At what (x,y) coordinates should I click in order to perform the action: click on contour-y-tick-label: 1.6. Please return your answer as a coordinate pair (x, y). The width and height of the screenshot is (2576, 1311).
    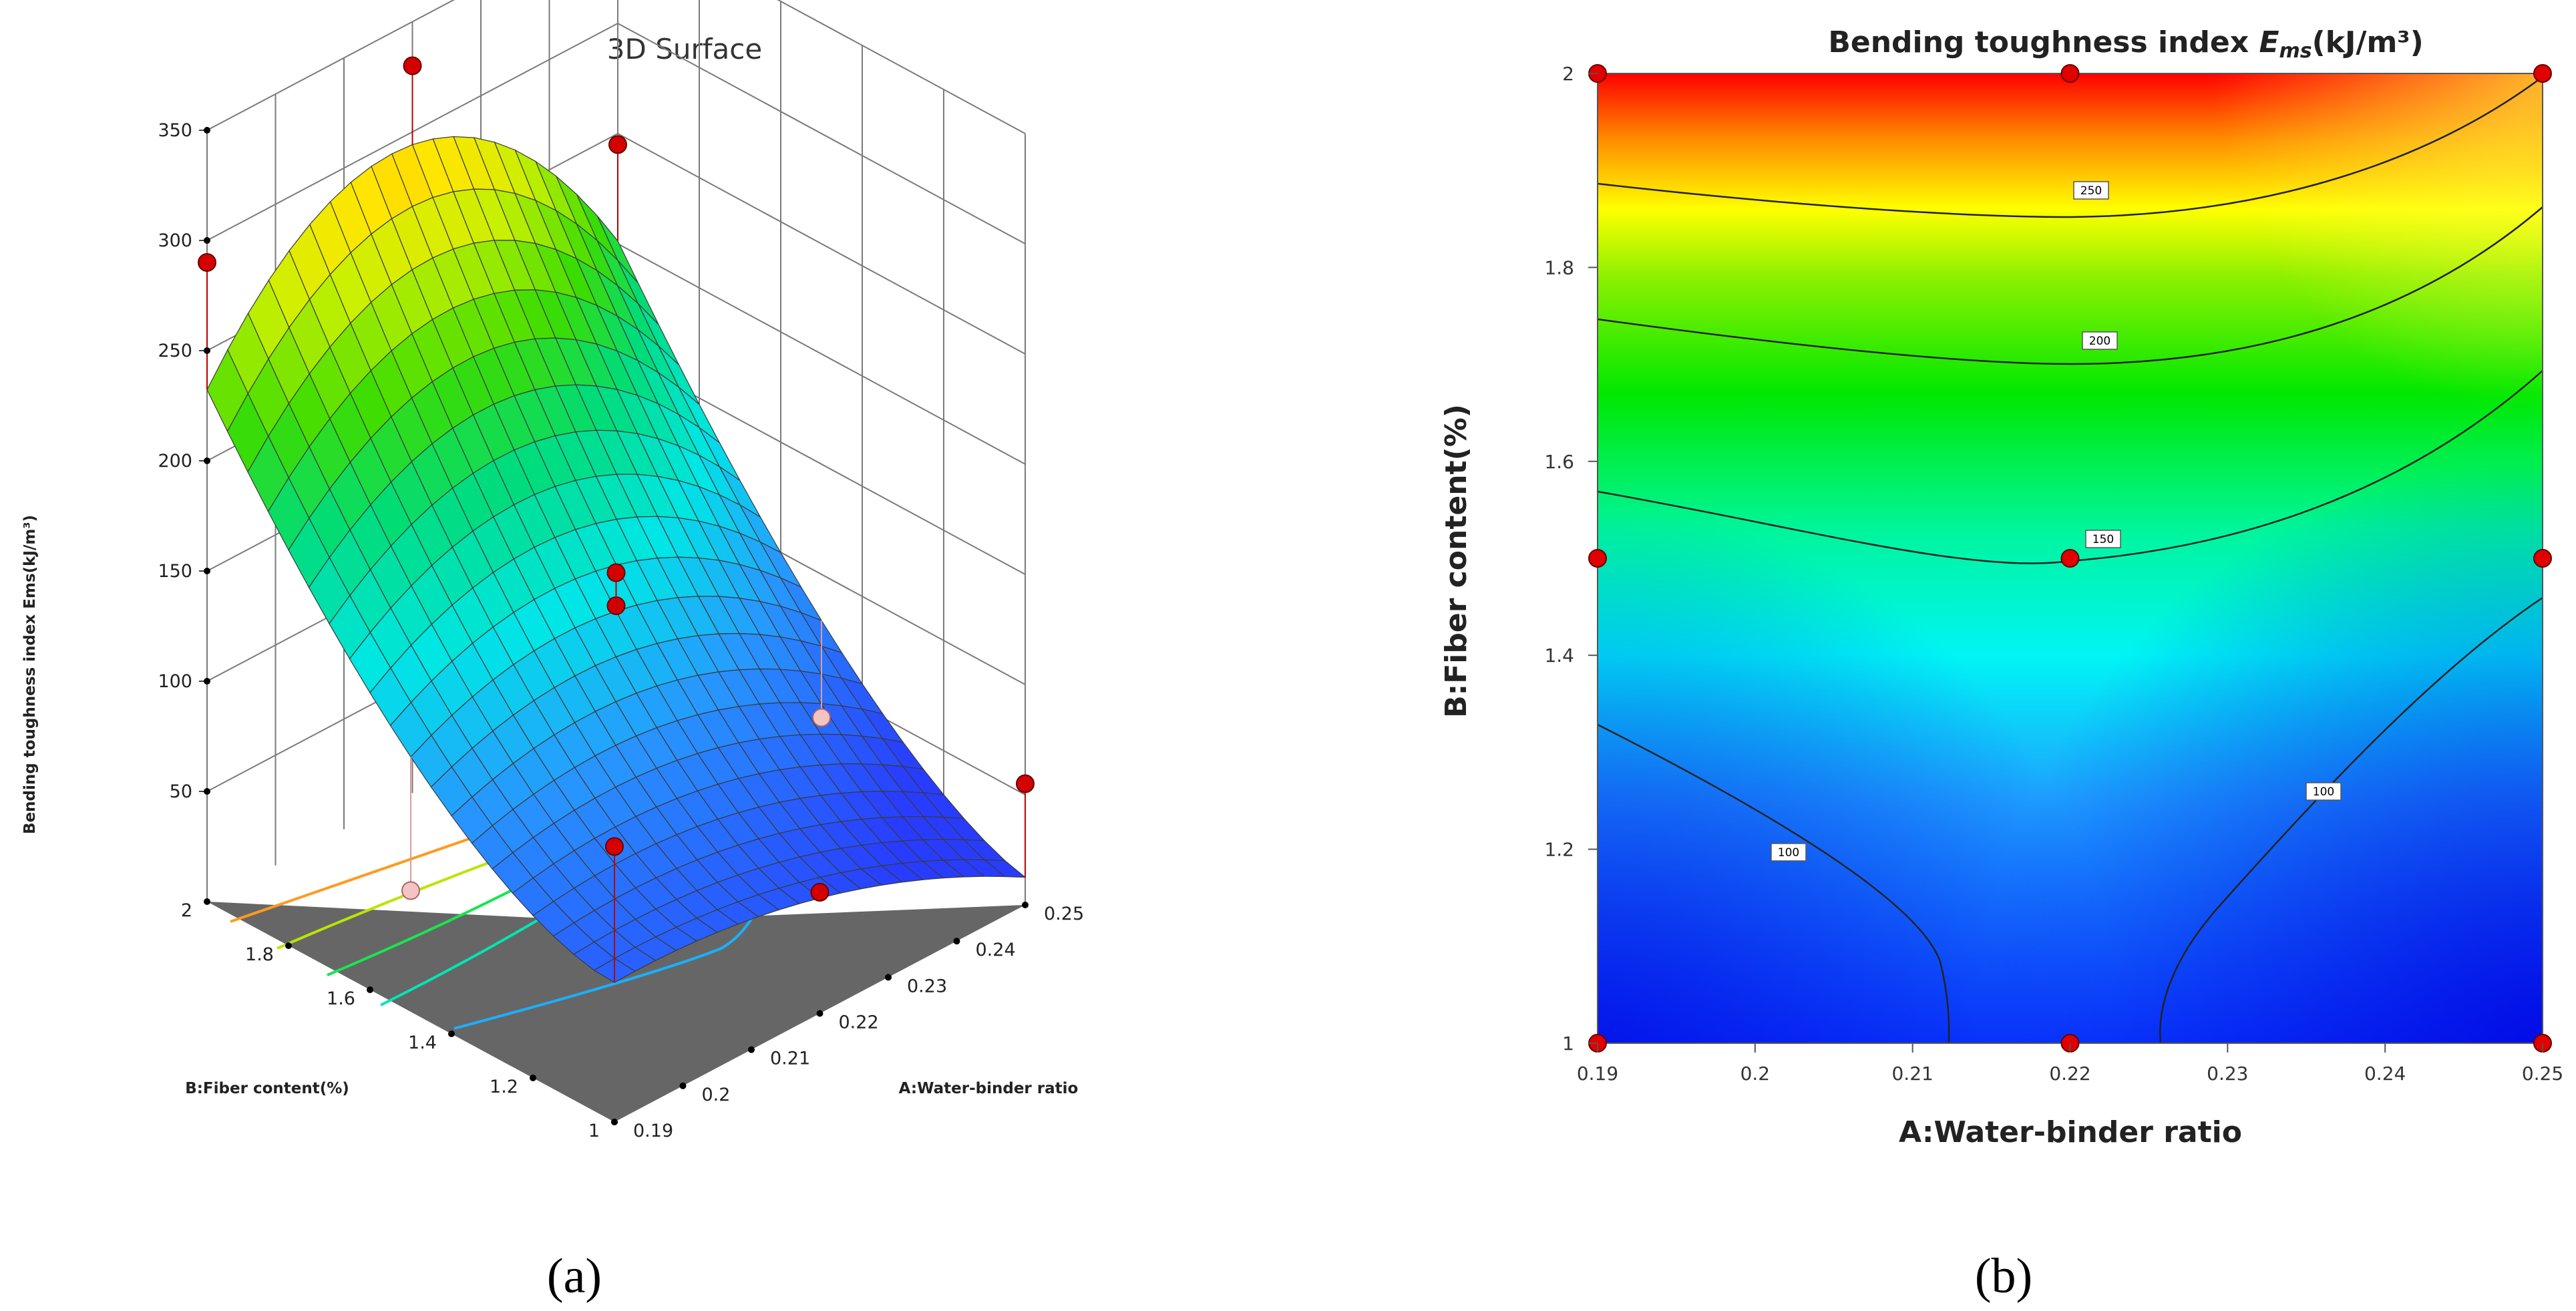
    Looking at the image, I should click on (1559, 462).